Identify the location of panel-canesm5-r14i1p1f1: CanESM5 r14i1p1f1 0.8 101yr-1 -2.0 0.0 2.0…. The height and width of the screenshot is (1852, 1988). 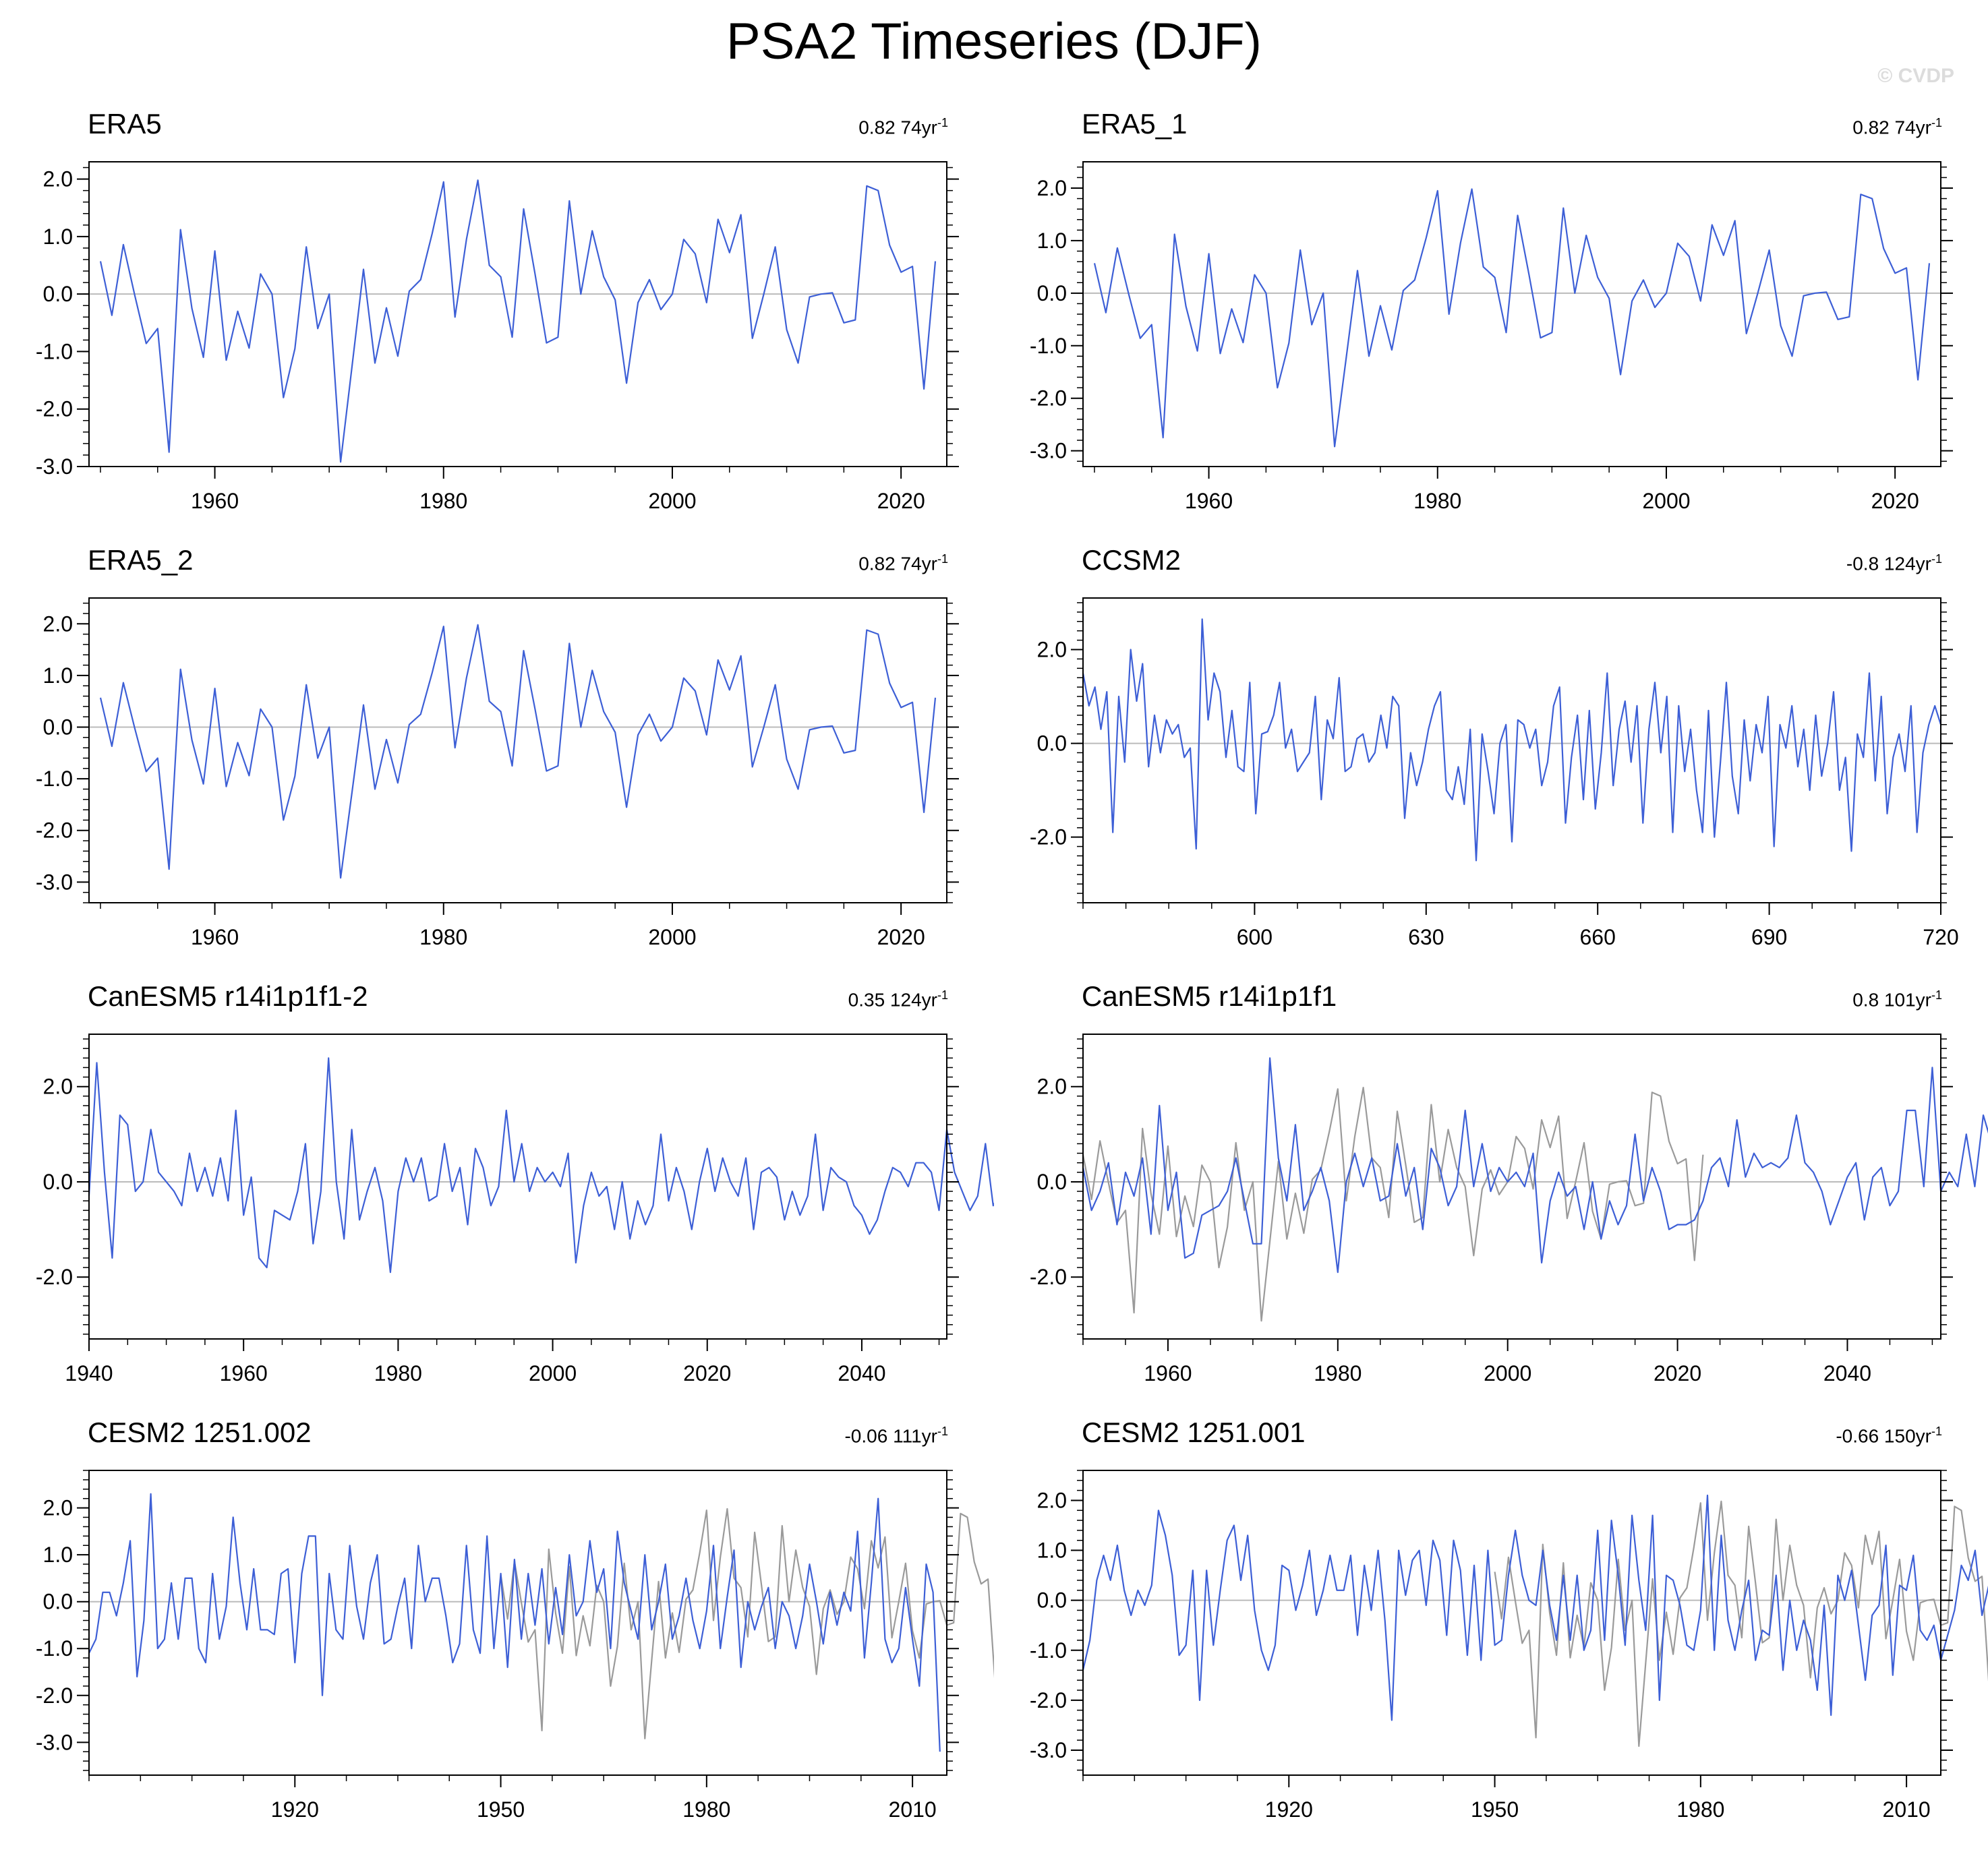
(1491, 1193).